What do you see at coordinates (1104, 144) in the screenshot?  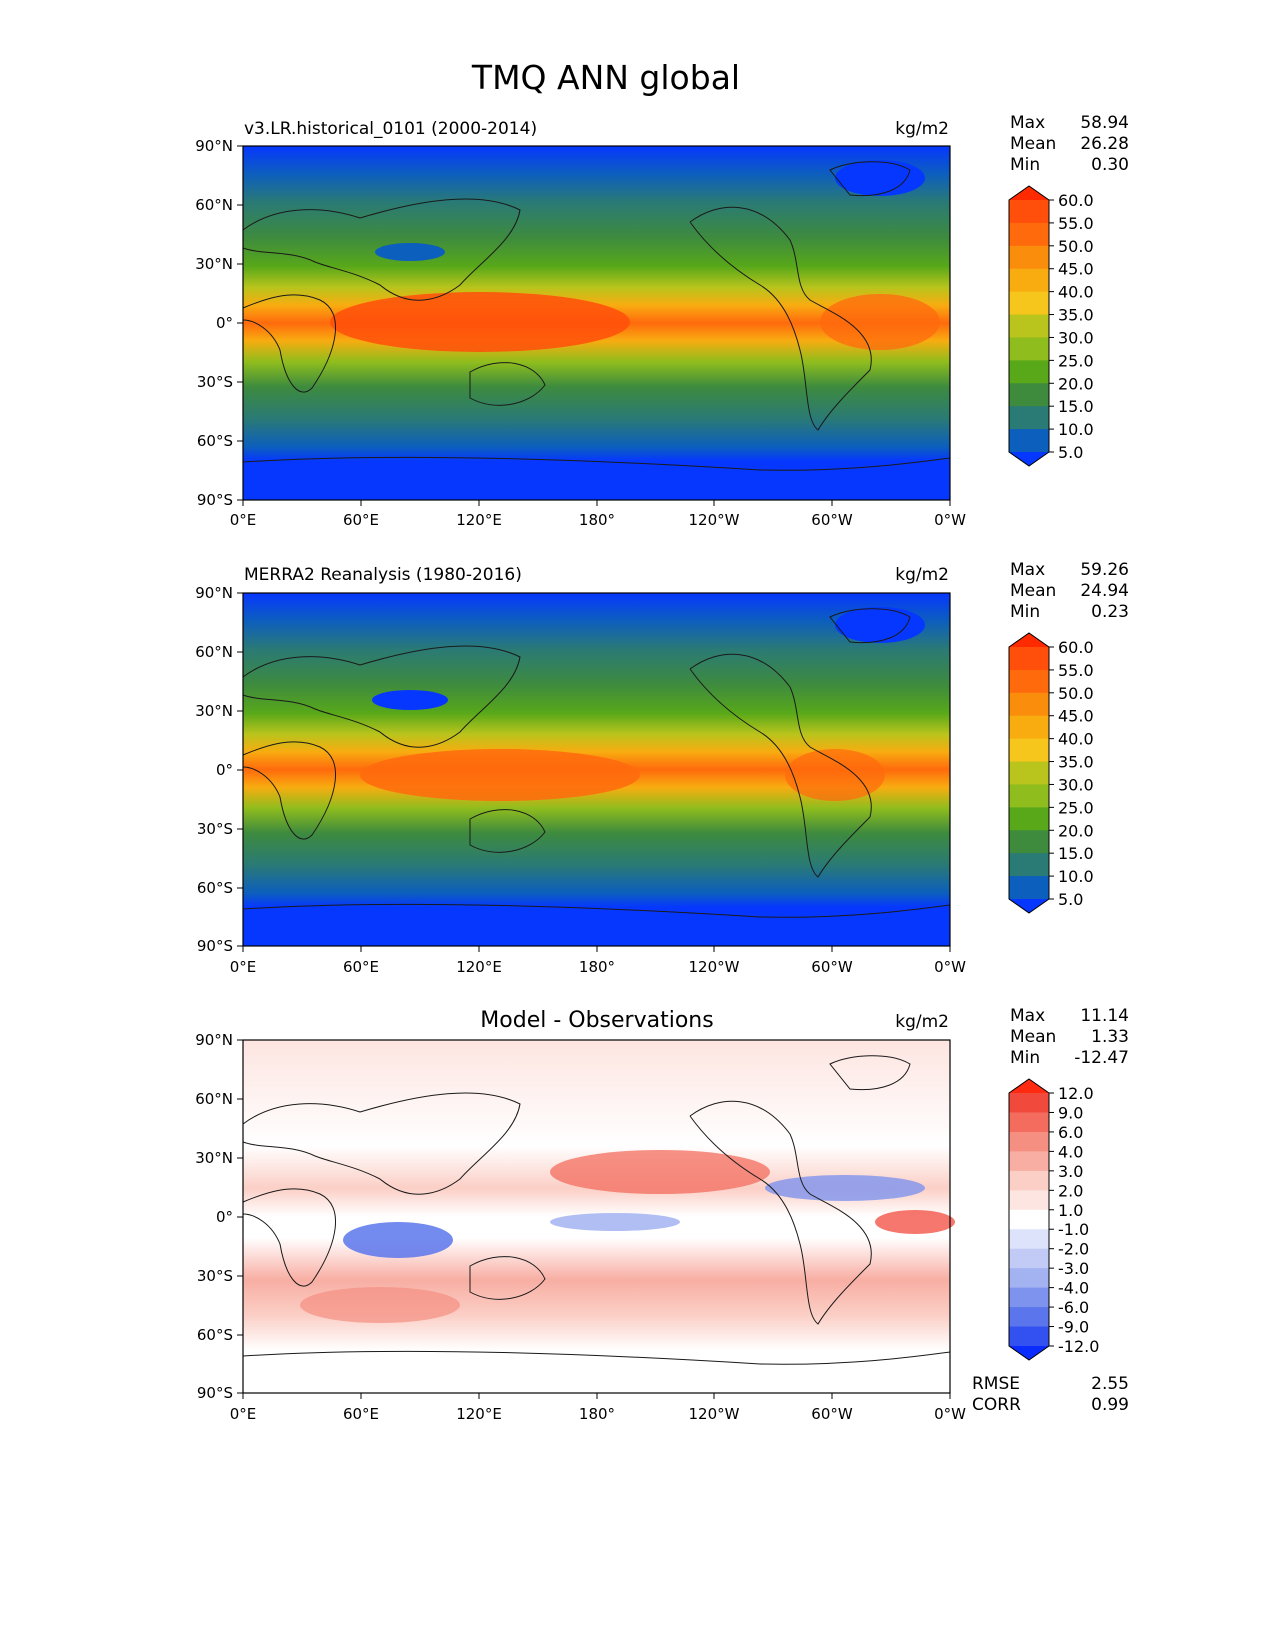 I see `panel-model-mean-value: 26.28` at bounding box center [1104, 144].